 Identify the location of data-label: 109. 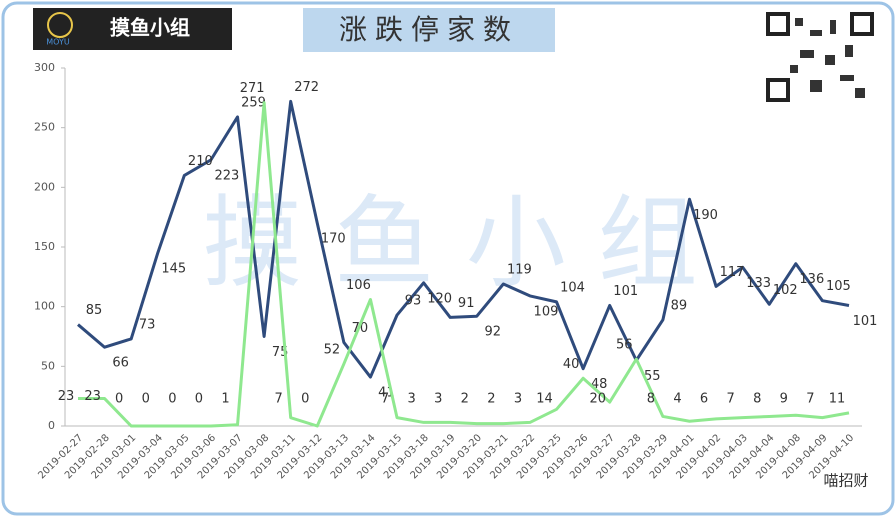
(546, 311).